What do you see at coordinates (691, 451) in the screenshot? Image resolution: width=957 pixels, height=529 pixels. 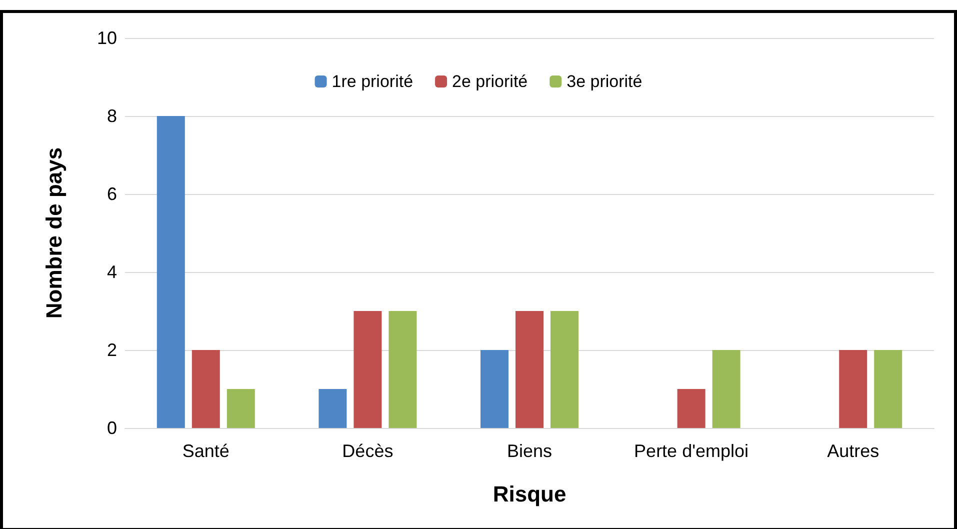 I see `x-tick-label: Perte d'emploi` at bounding box center [691, 451].